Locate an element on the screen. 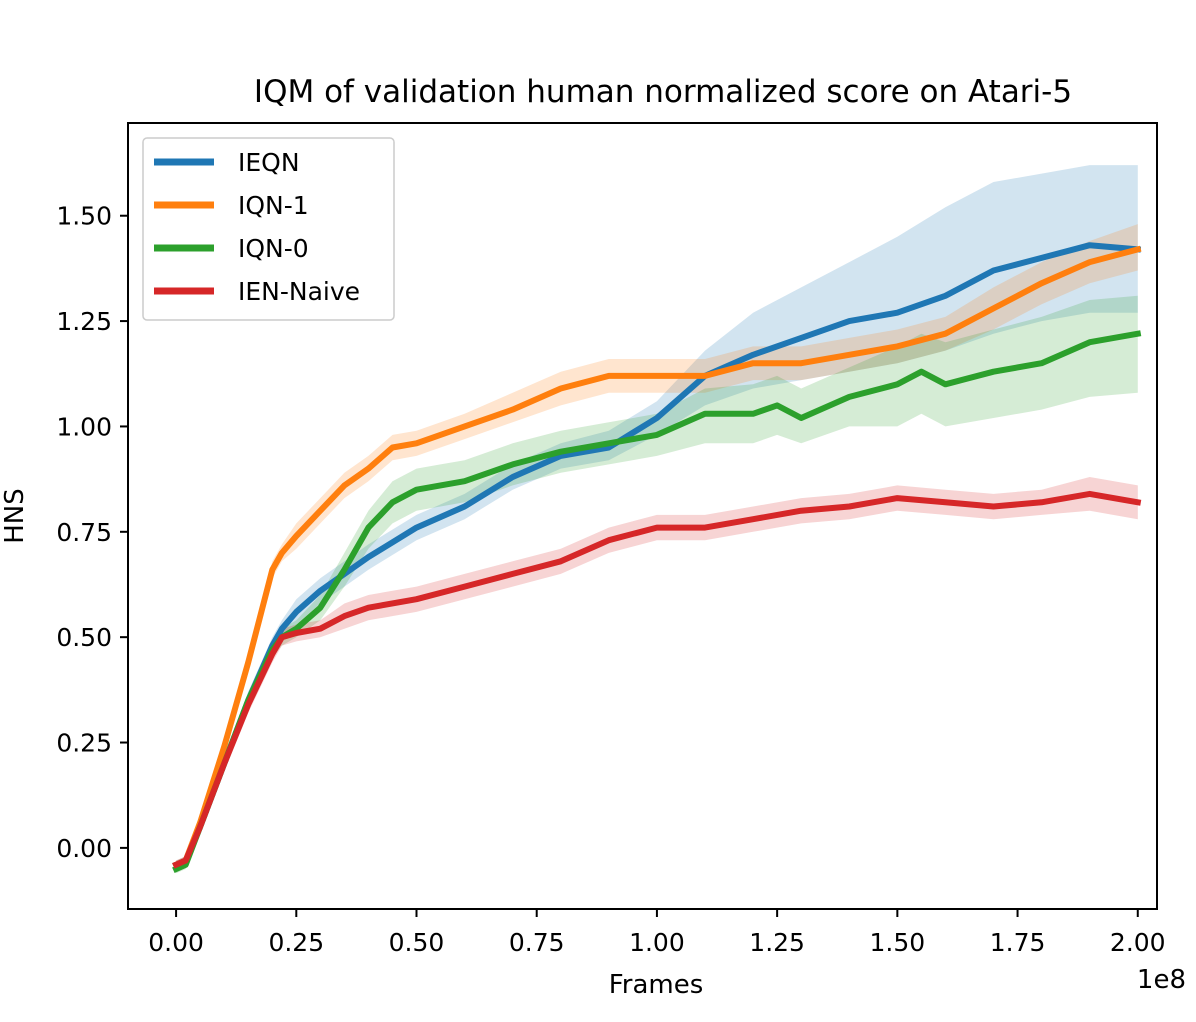 The width and height of the screenshot is (1196, 1022). x-tick-label: 0.75 is located at coordinates (537, 942).